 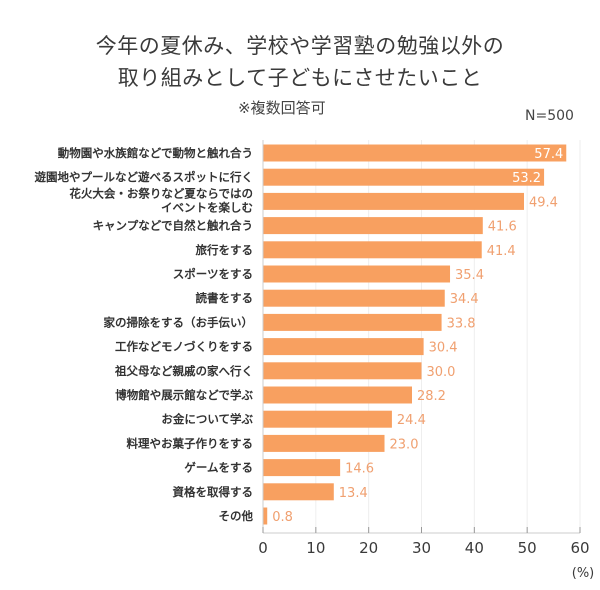 What do you see at coordinates (190, 443) in the screenshot?
I see `category-label-12: 料理やお菓子作りをする` at bounding box center [190, 443].